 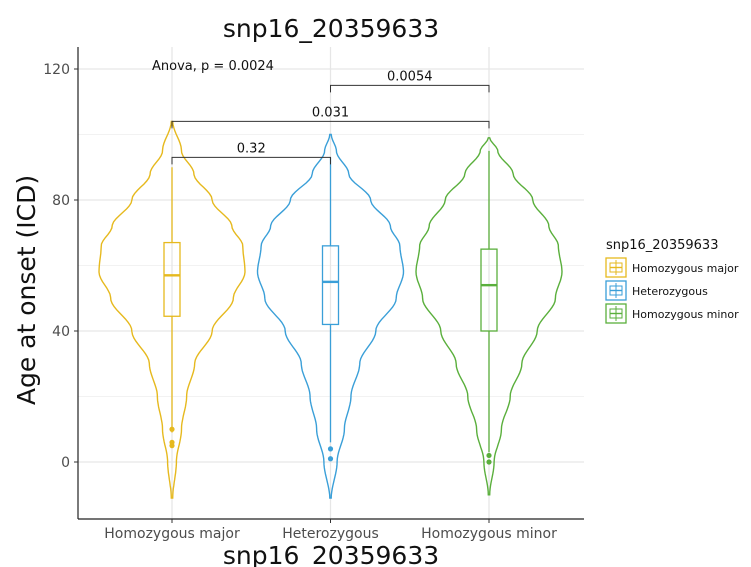 I want to click on legend-item-label: Homozygous major, so click(x=685, y=268).